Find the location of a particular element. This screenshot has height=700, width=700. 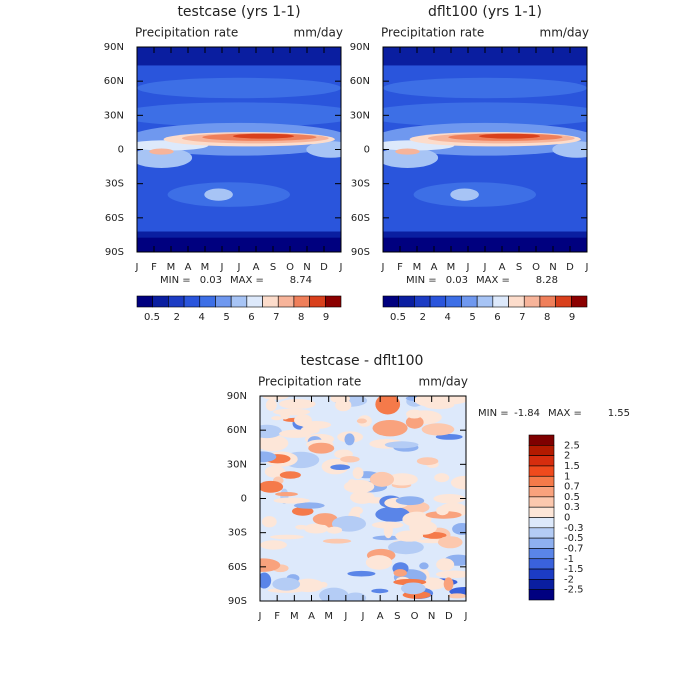

colorbar-label: -0.5 is located at coordinates (574, 538).